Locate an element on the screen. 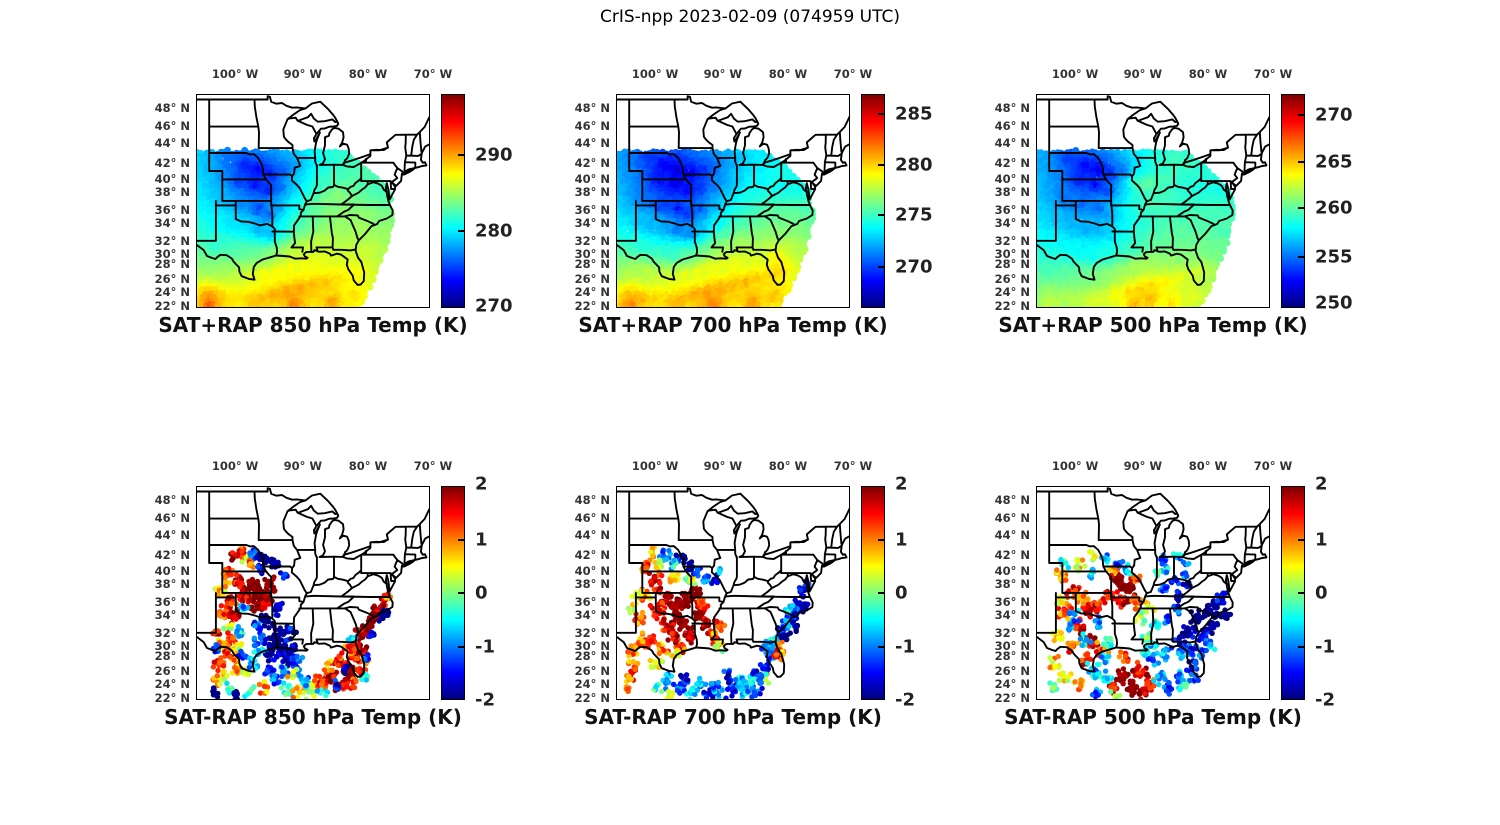  colorbar-tick-label: 250 is located at coordinates (1334, 303).